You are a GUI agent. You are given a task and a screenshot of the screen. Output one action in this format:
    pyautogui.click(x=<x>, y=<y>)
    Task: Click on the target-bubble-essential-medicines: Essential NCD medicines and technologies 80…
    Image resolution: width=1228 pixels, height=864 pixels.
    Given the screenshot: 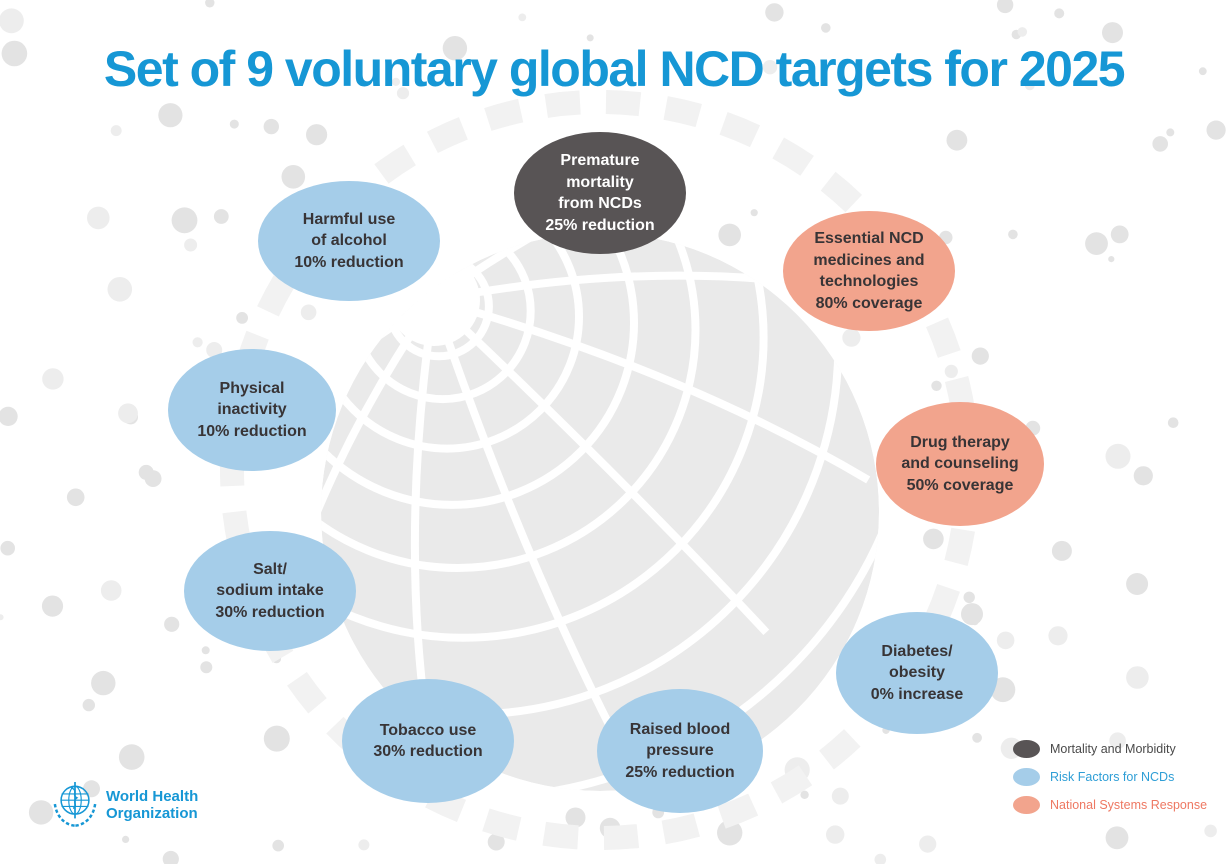 What is the action you would take?
    pyautogui.click(x=869, y=271)
    